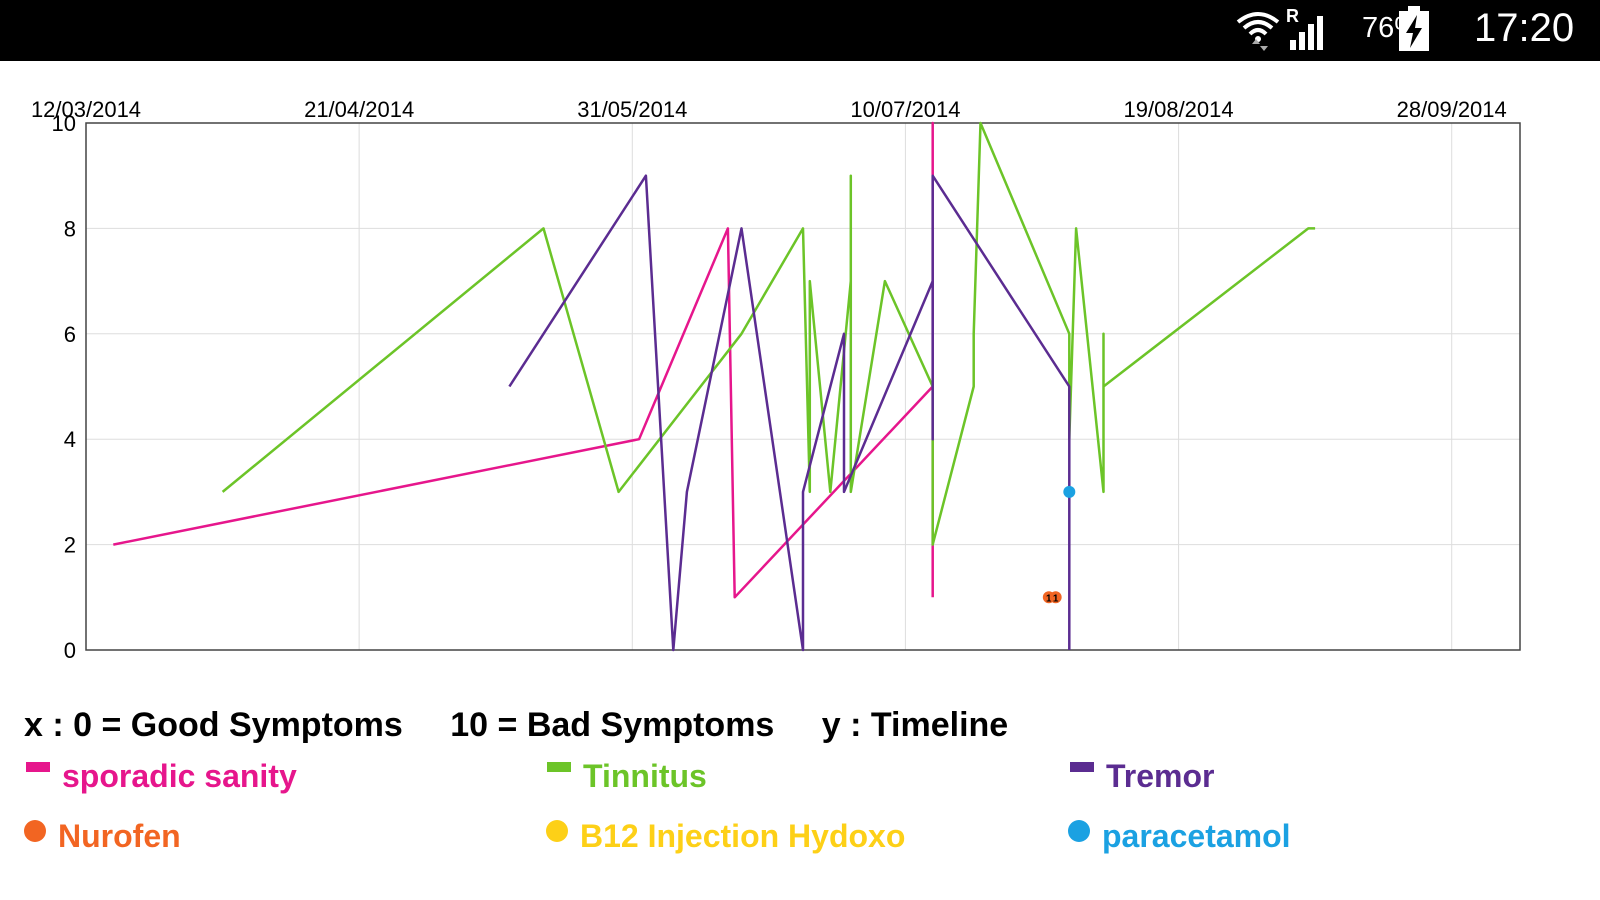 The height and width of the screenshot is (900, 1600). What do you see at coordinates (1452, 109) in the screenshot?
I see `x-tick-label: 28/09/2014` at bounding box center [1452, 109].